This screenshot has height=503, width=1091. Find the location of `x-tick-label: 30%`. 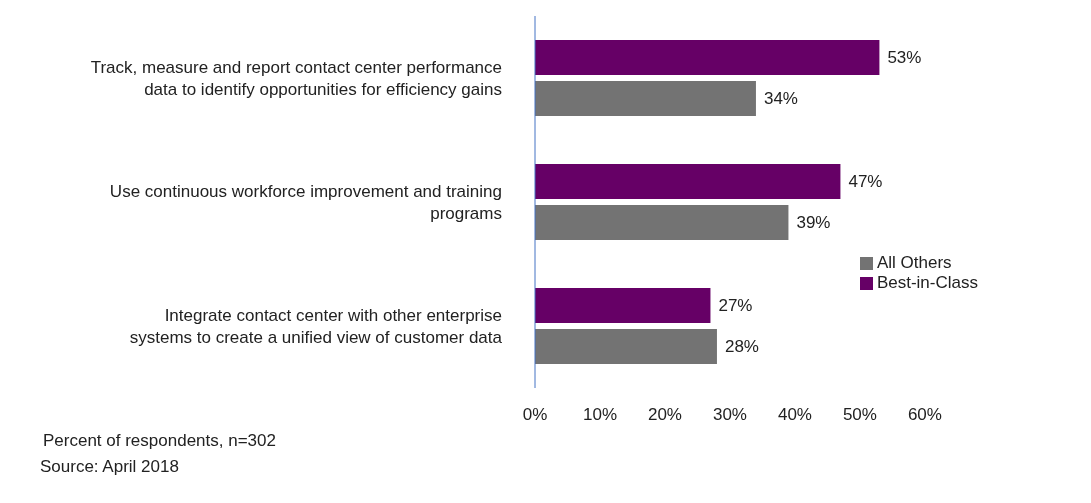

x-tick-label: 30% is located at coordinates (729, 415).